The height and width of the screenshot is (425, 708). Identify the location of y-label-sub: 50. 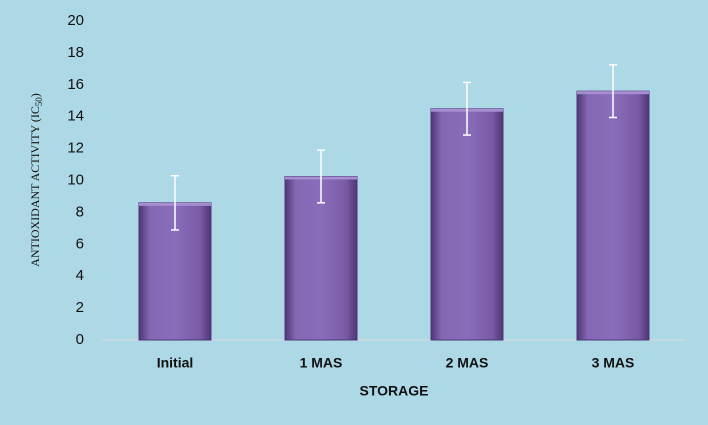
(39, 102).